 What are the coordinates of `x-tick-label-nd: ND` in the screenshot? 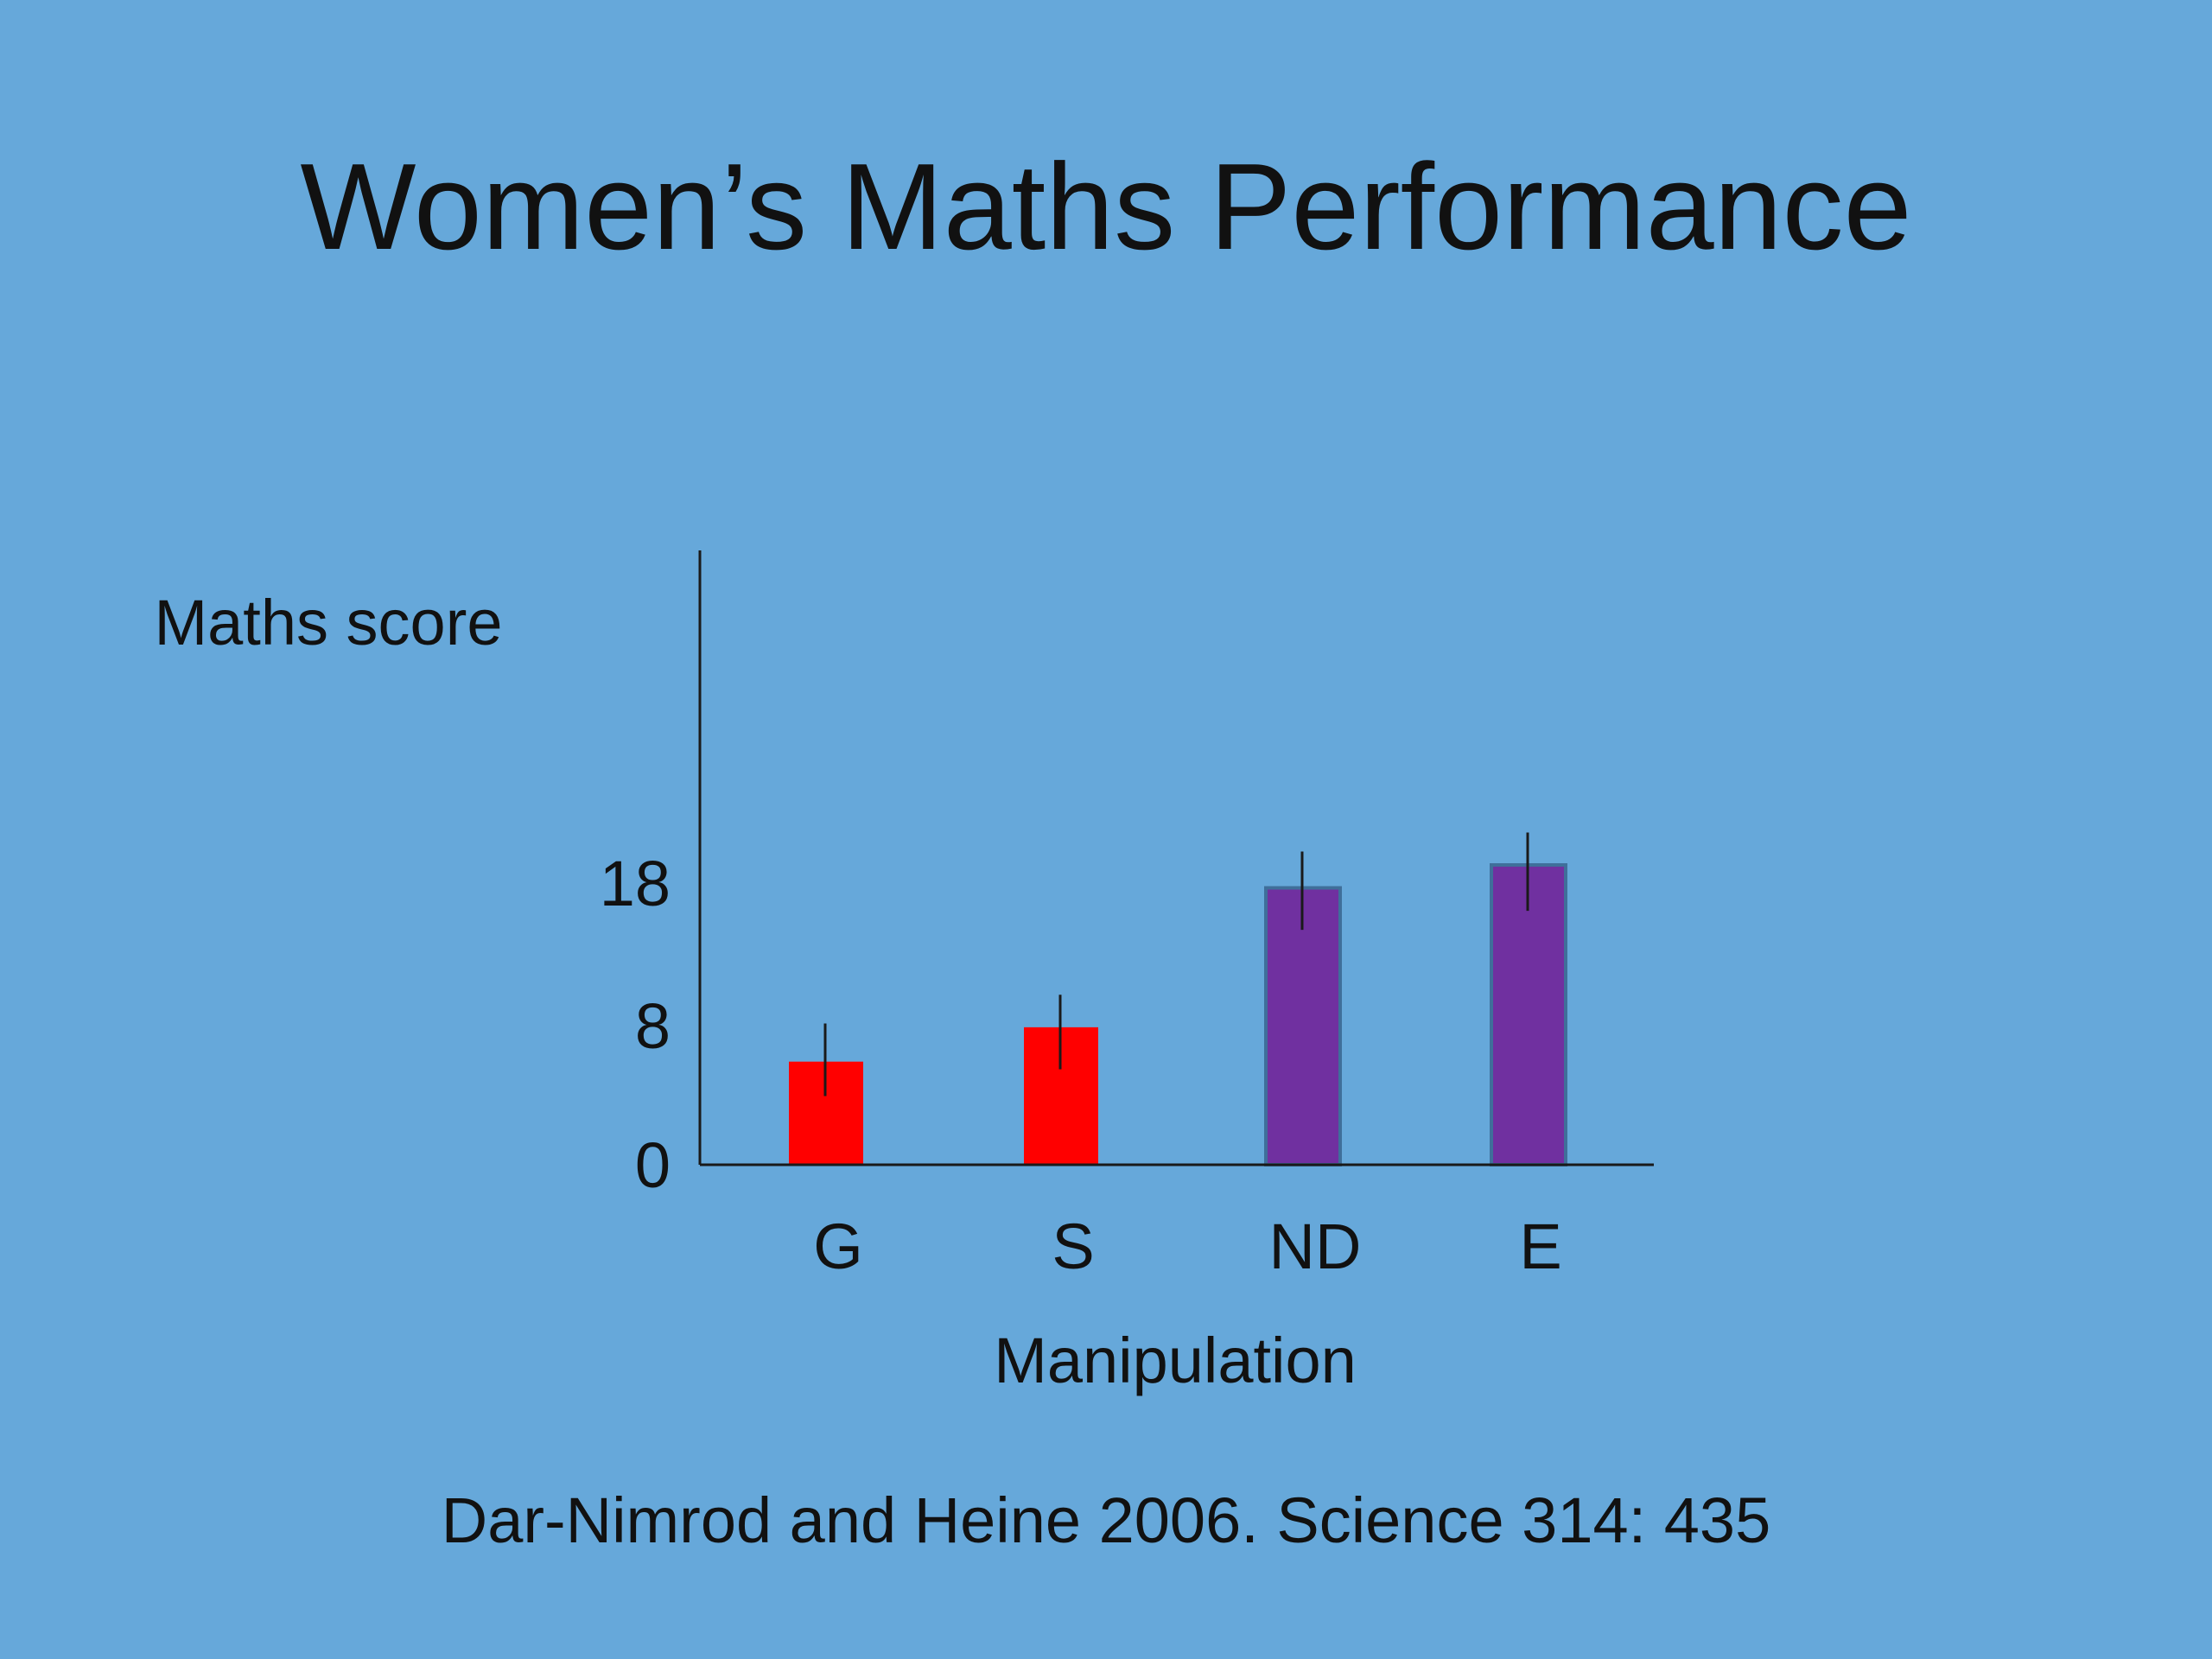 It's located at (1315, 1246).